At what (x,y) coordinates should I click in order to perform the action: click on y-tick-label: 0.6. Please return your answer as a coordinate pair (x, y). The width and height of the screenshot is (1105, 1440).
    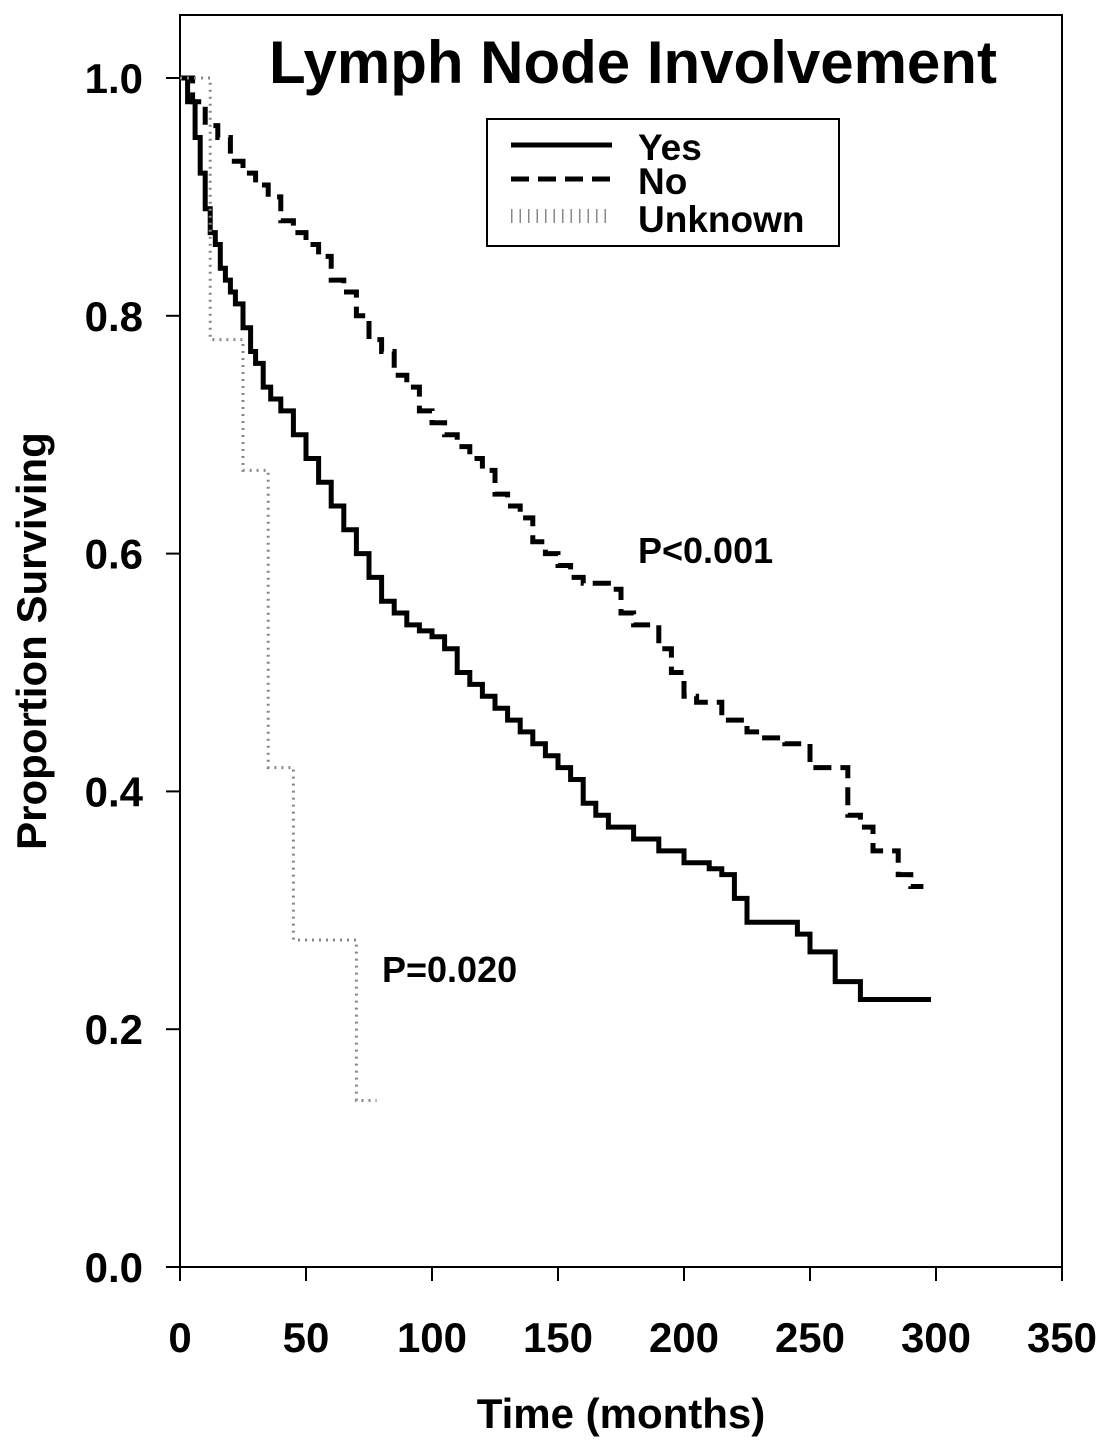
    Looking at the image, I should click on (114, 554).